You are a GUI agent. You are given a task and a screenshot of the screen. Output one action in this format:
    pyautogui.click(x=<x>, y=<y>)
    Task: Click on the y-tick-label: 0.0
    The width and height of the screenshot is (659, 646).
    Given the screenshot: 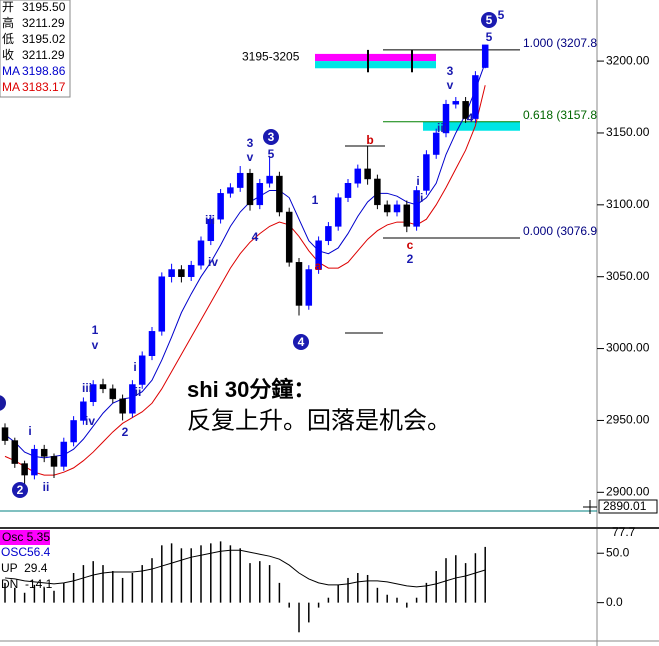 What is the action you would take?
    pyautogui.click(x=614, y=602)
    